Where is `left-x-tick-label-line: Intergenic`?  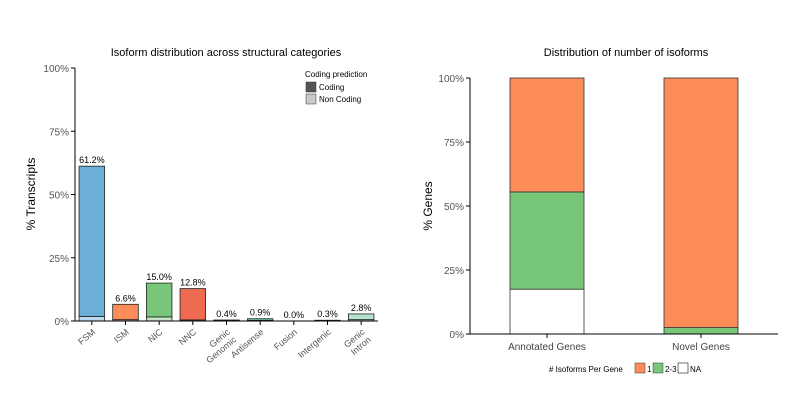 left-x-tick-label-line: Intergenic is located at coordinates (314, 343).